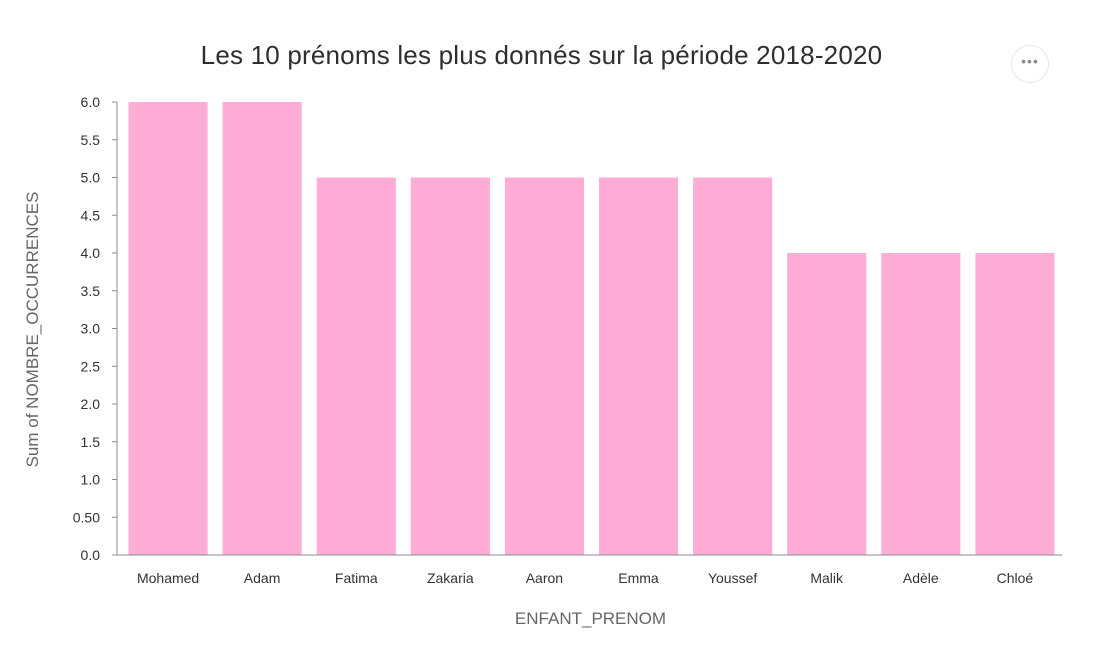 This screenshot has width=1093, height=646. Describe the element at coordinates (1030, 61) in the screenshot. I see `more-horizontal-icon: •••` at that location.